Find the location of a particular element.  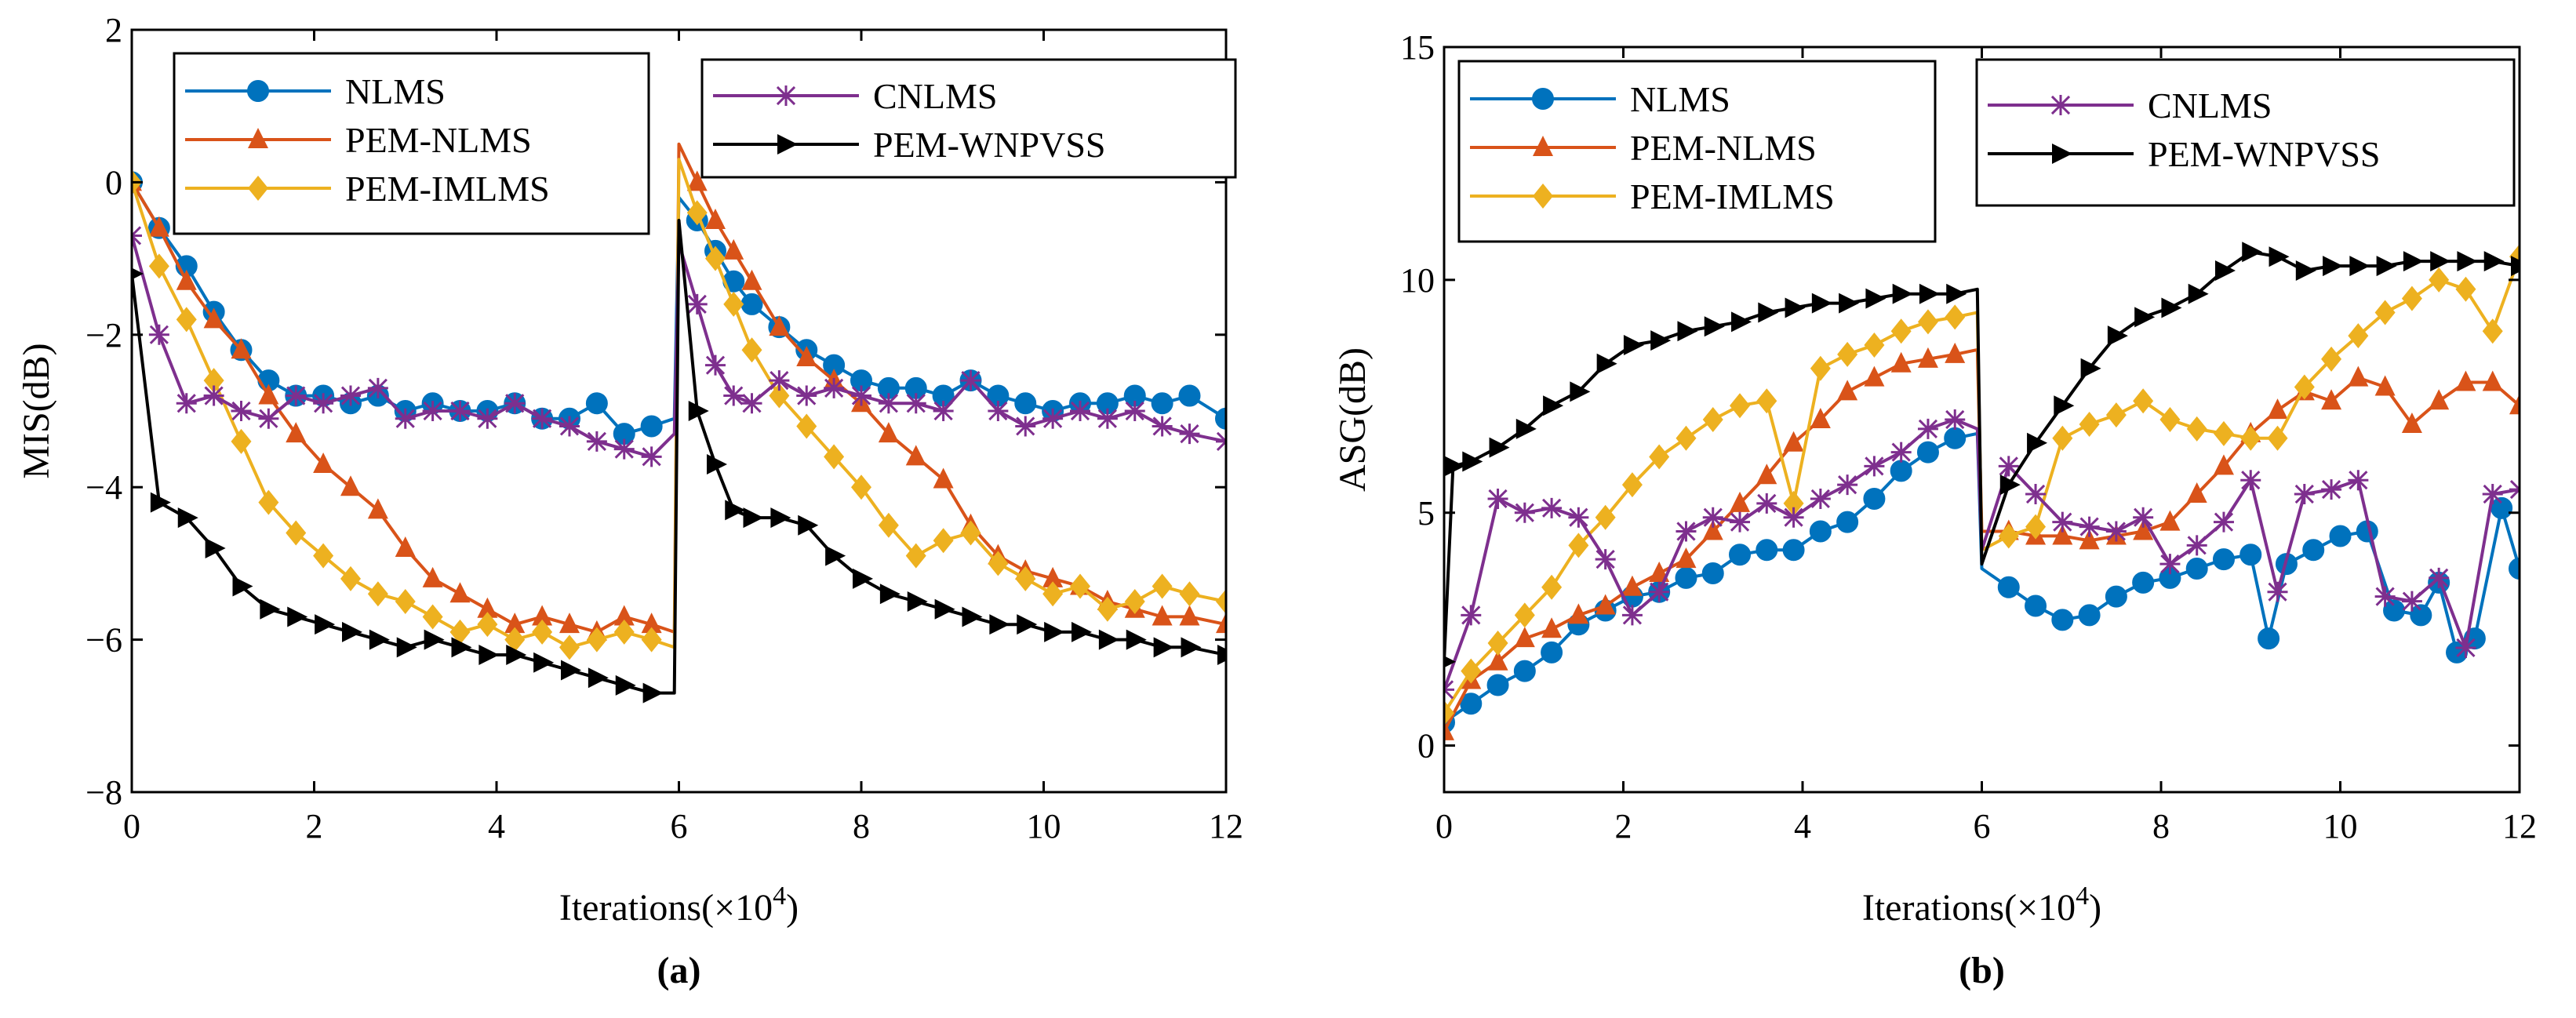

legend: NLMS PEM-NLMS PEM-IMLMS is located at coordinates (1697, 151).